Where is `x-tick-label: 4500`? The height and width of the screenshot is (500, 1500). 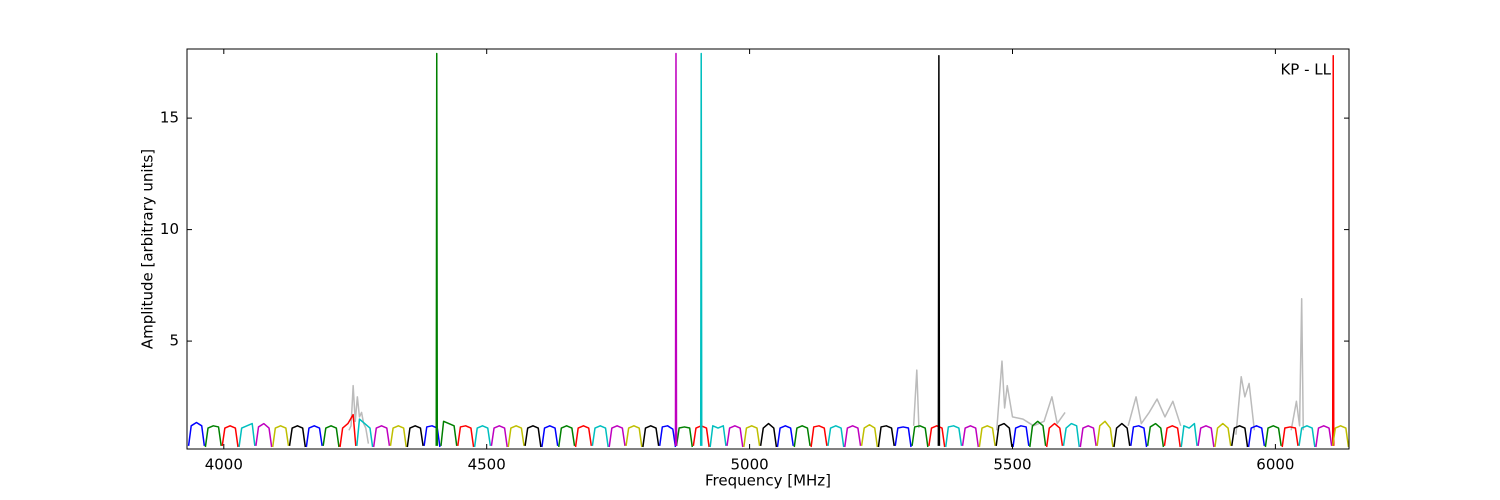
x-tick-label: 4500 is located at coordinates (487, 465).